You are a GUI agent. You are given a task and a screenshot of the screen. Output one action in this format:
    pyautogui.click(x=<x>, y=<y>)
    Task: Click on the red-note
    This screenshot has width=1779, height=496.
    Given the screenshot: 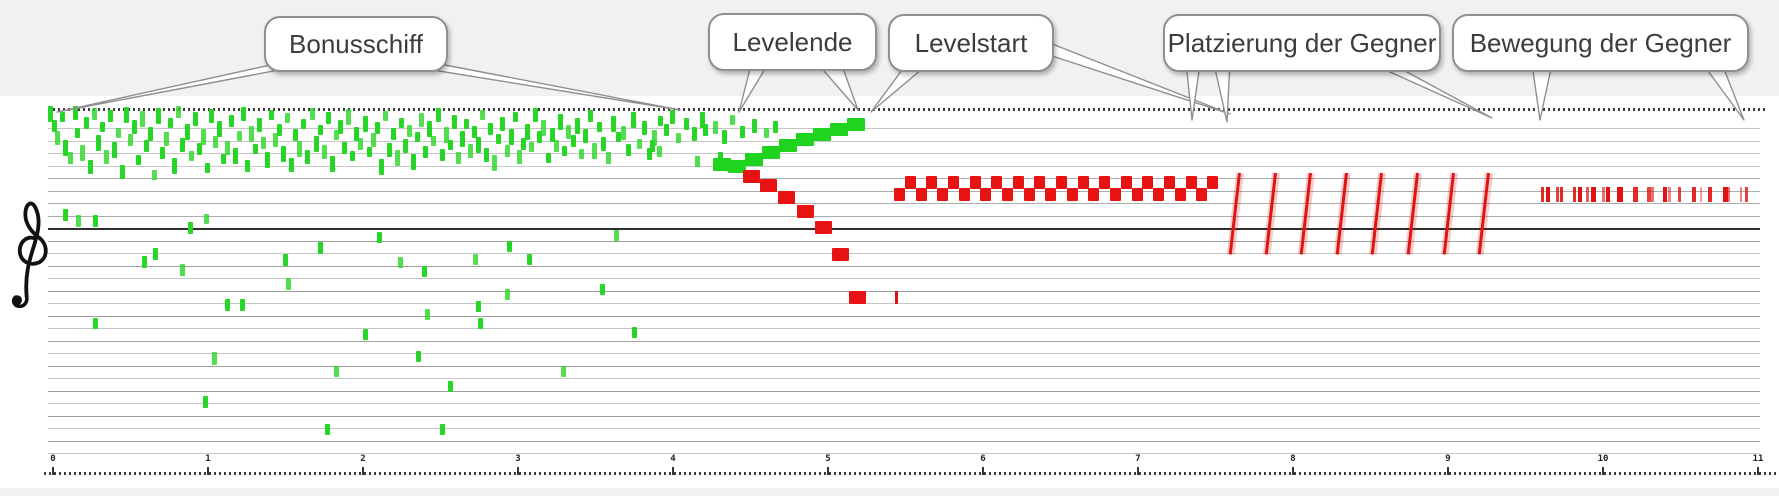 What is the action you would take?
    pyautogui.click(x=896, y=297)
    